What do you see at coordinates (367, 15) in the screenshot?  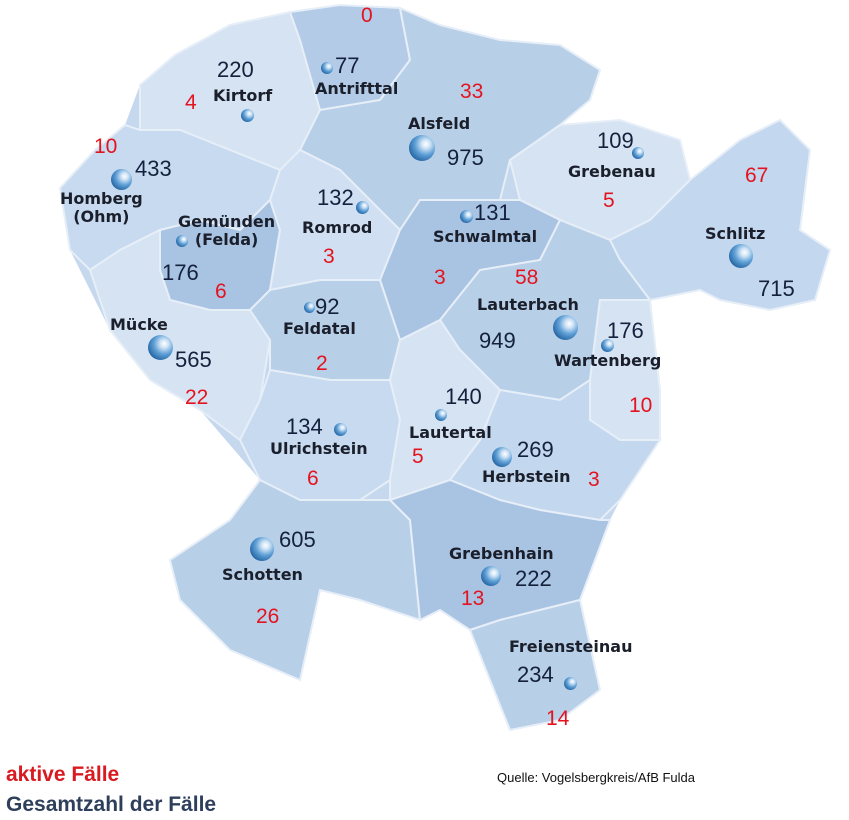 I see `active-cases-antrifttal: 0` at bounding box center [367, 15].